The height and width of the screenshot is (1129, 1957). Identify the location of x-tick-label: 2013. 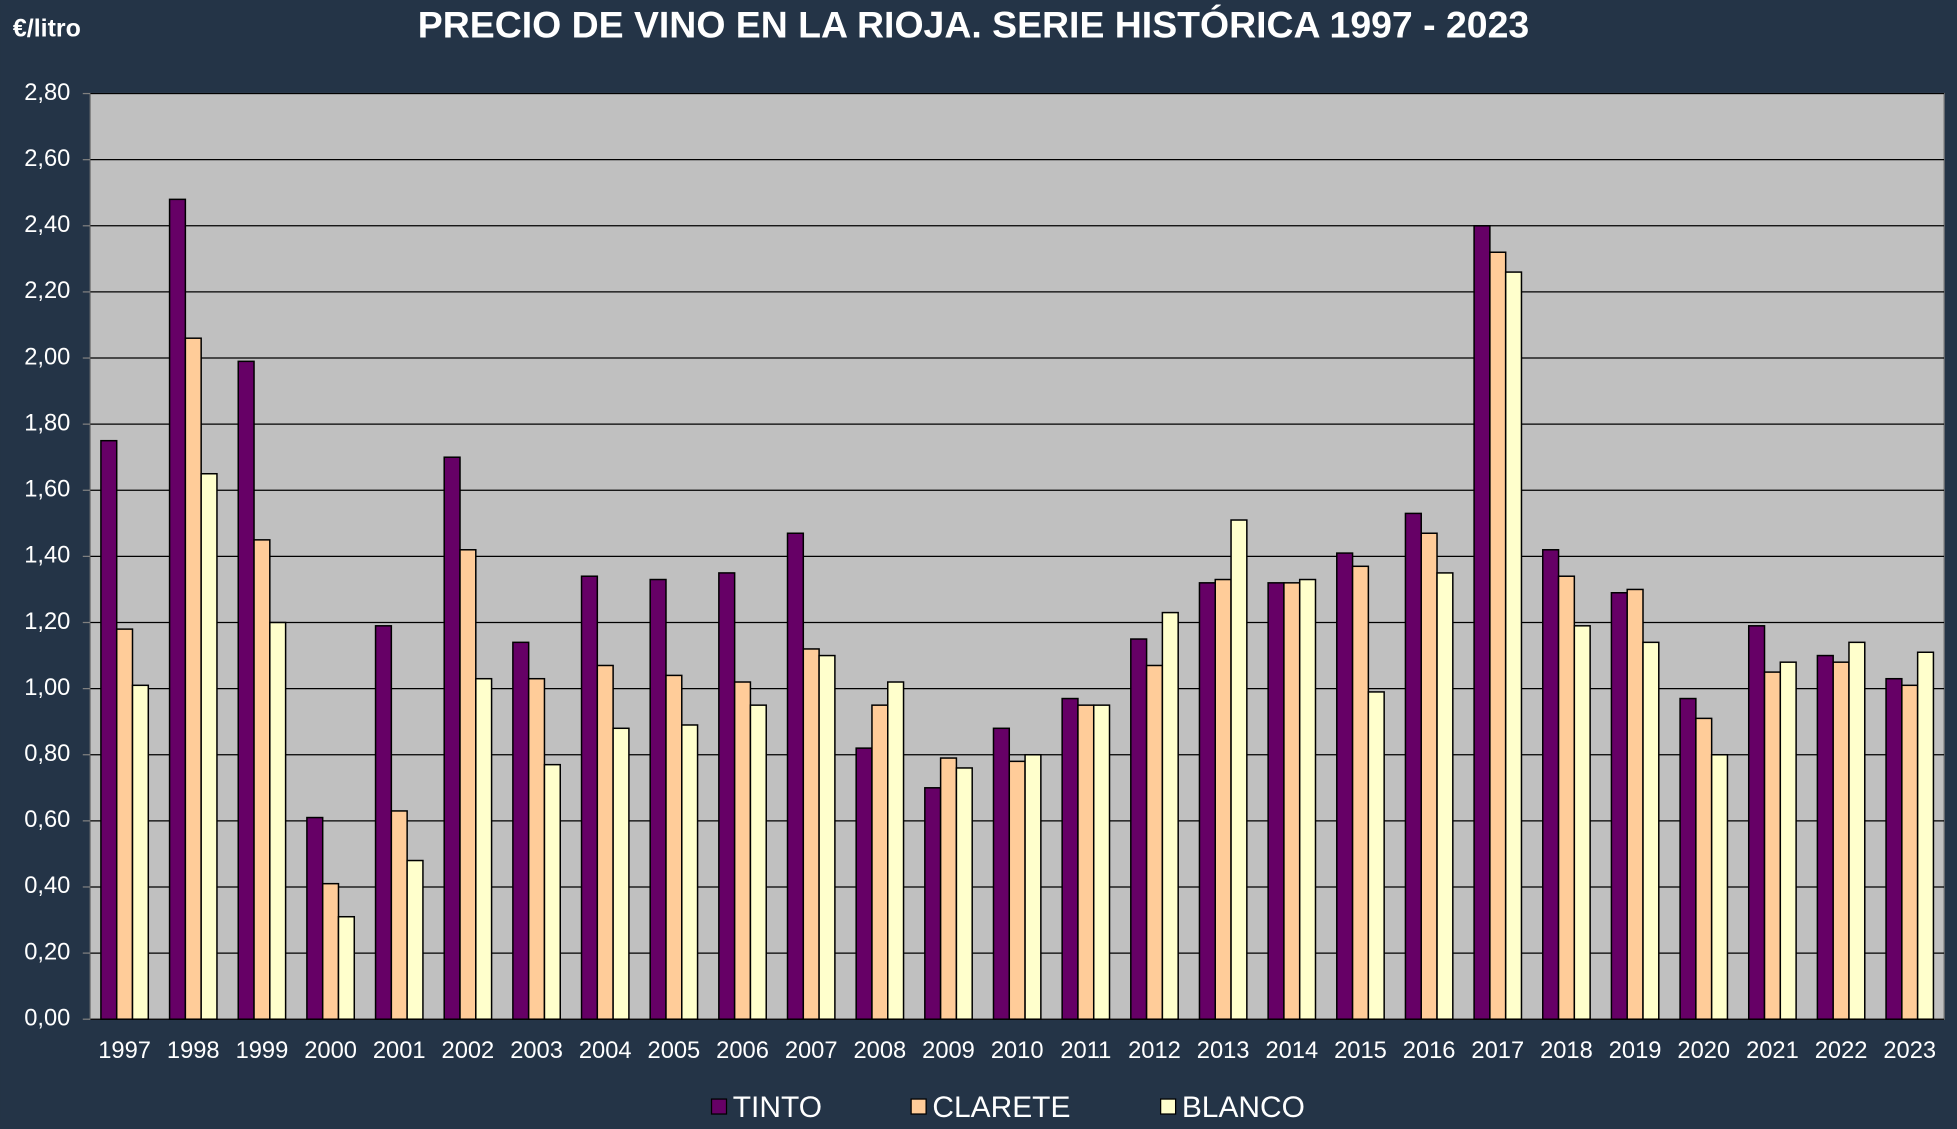
(1223, 1051).